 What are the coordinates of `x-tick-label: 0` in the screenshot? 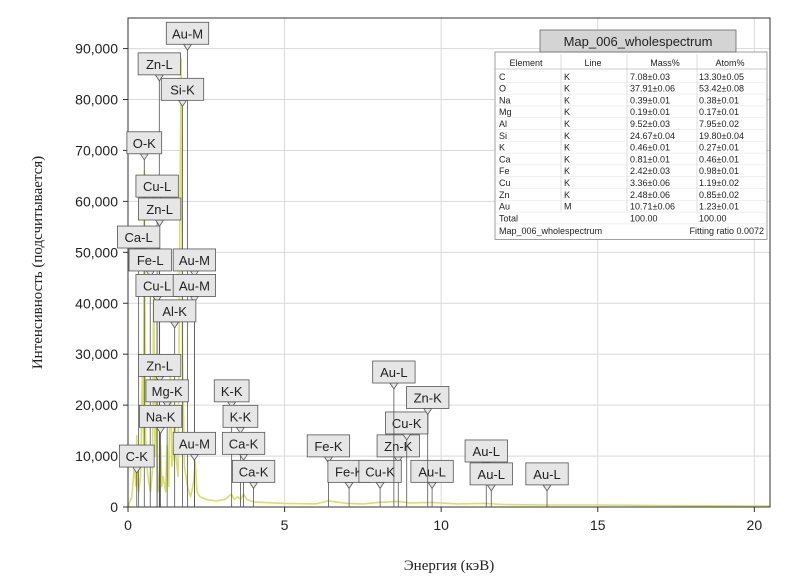 It's located at (128, 525).